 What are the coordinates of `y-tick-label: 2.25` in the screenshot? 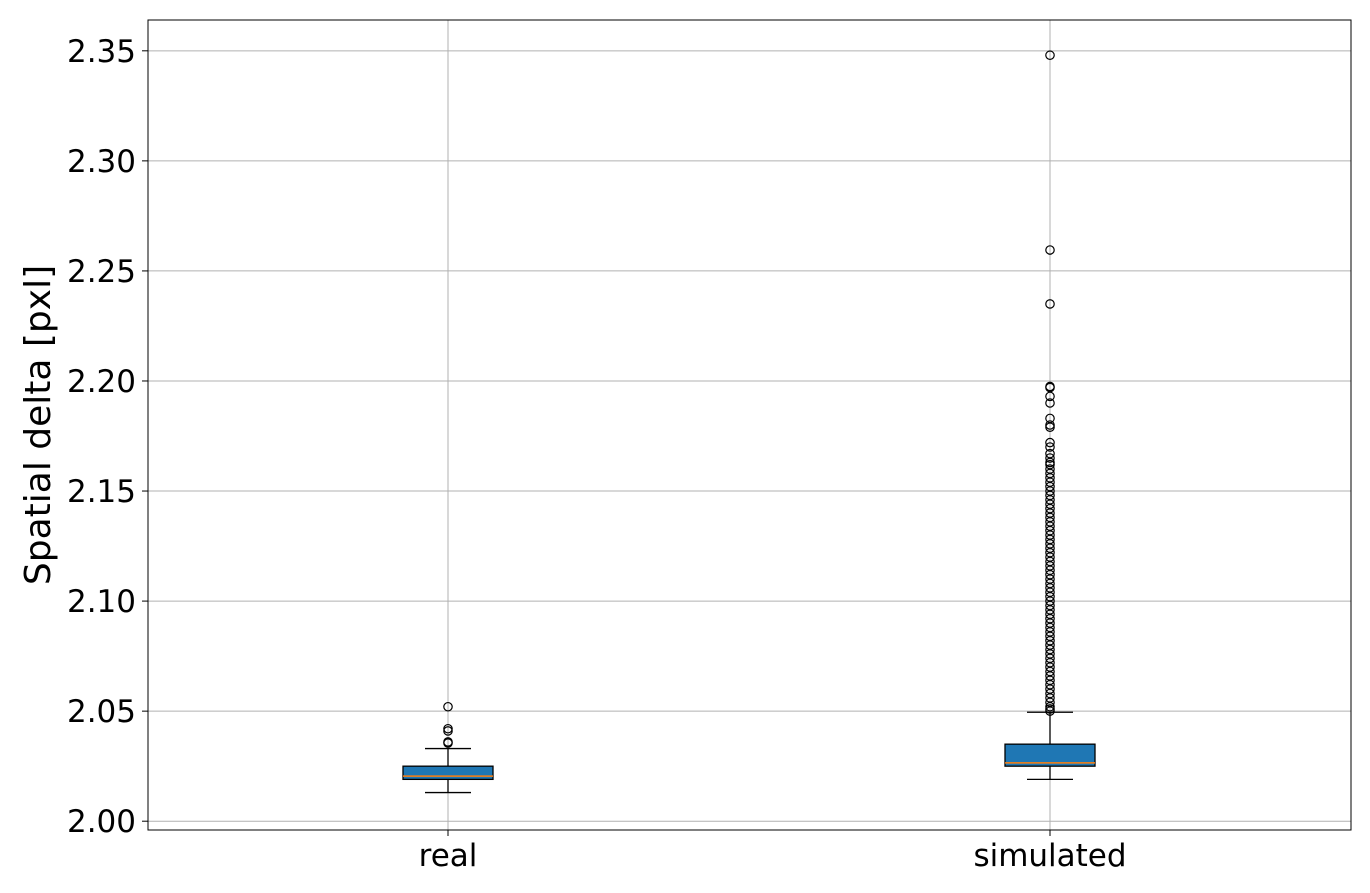 It's located at (101, 272).